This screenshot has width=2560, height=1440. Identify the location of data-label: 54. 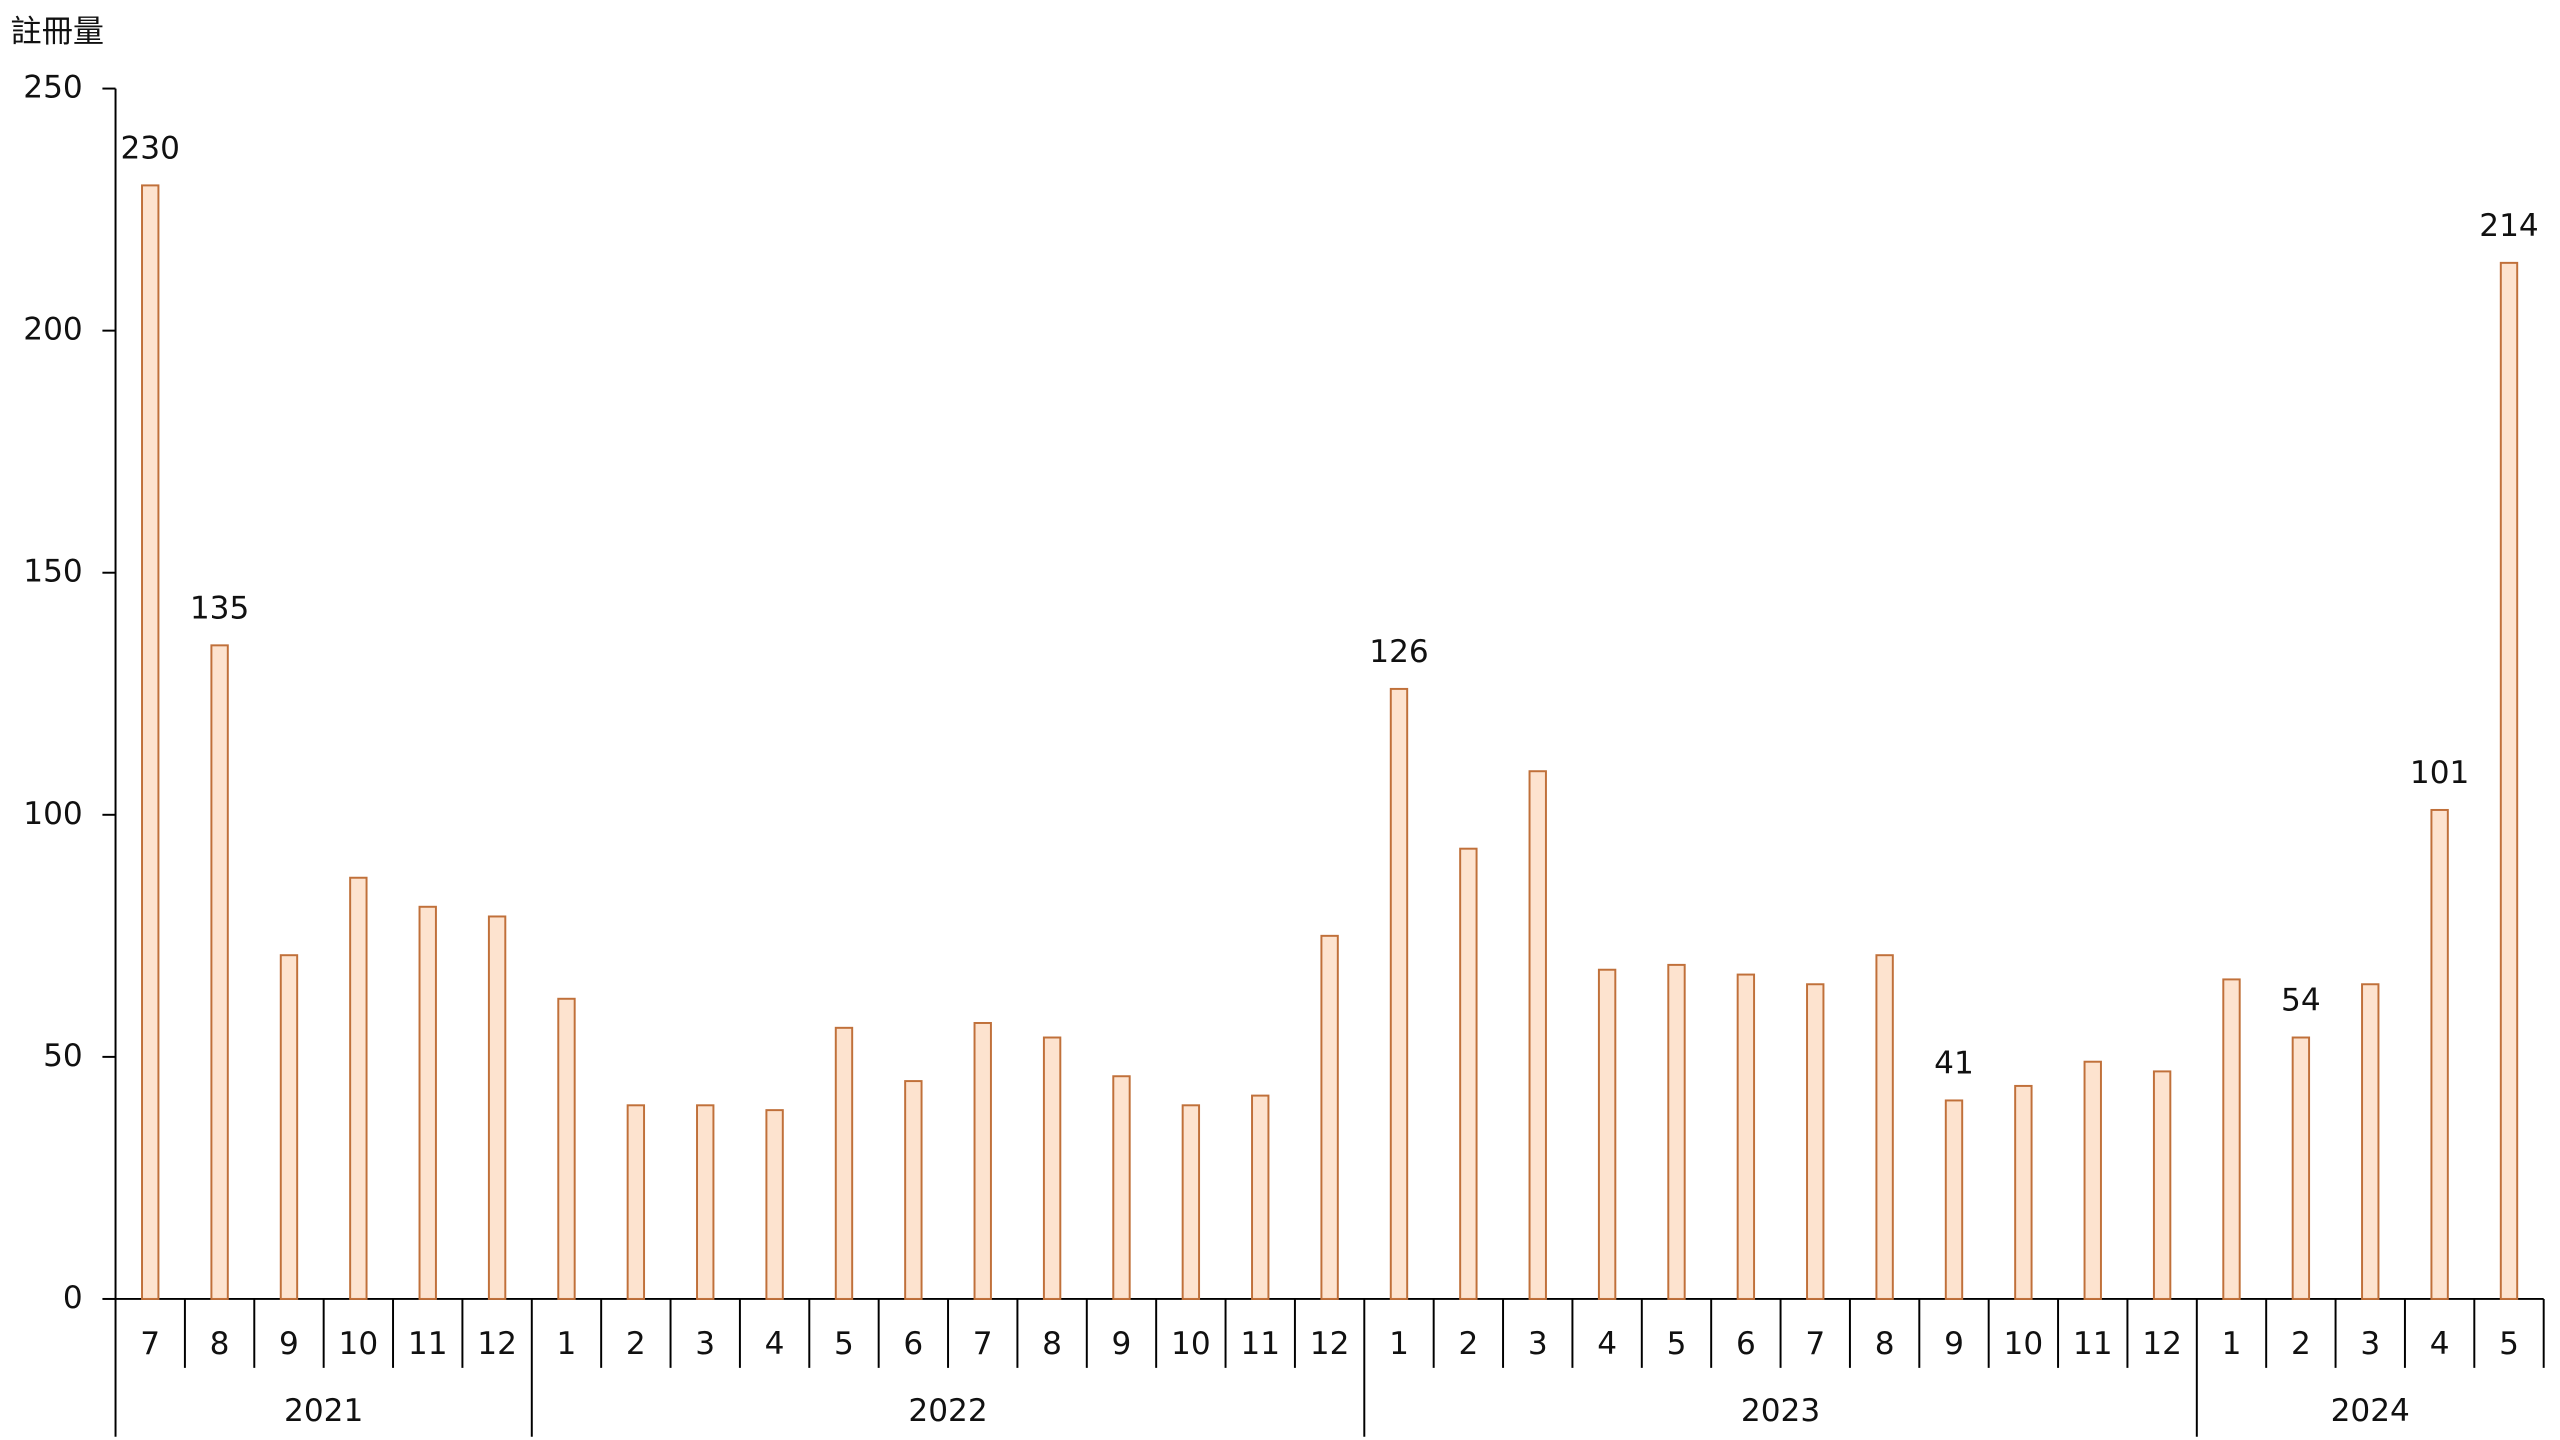
(2301, 1000).